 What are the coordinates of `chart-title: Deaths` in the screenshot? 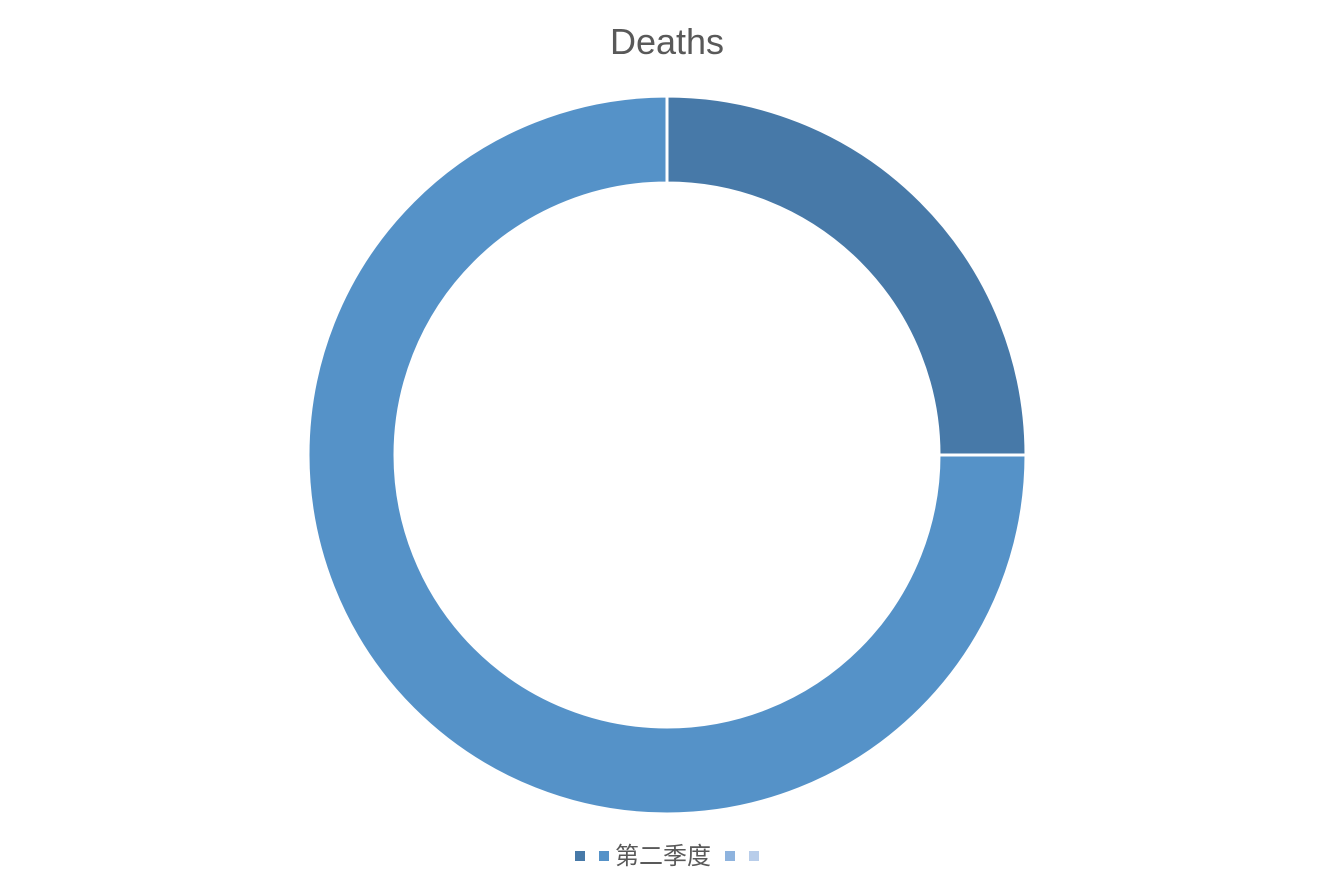 It's located at (667, 41).